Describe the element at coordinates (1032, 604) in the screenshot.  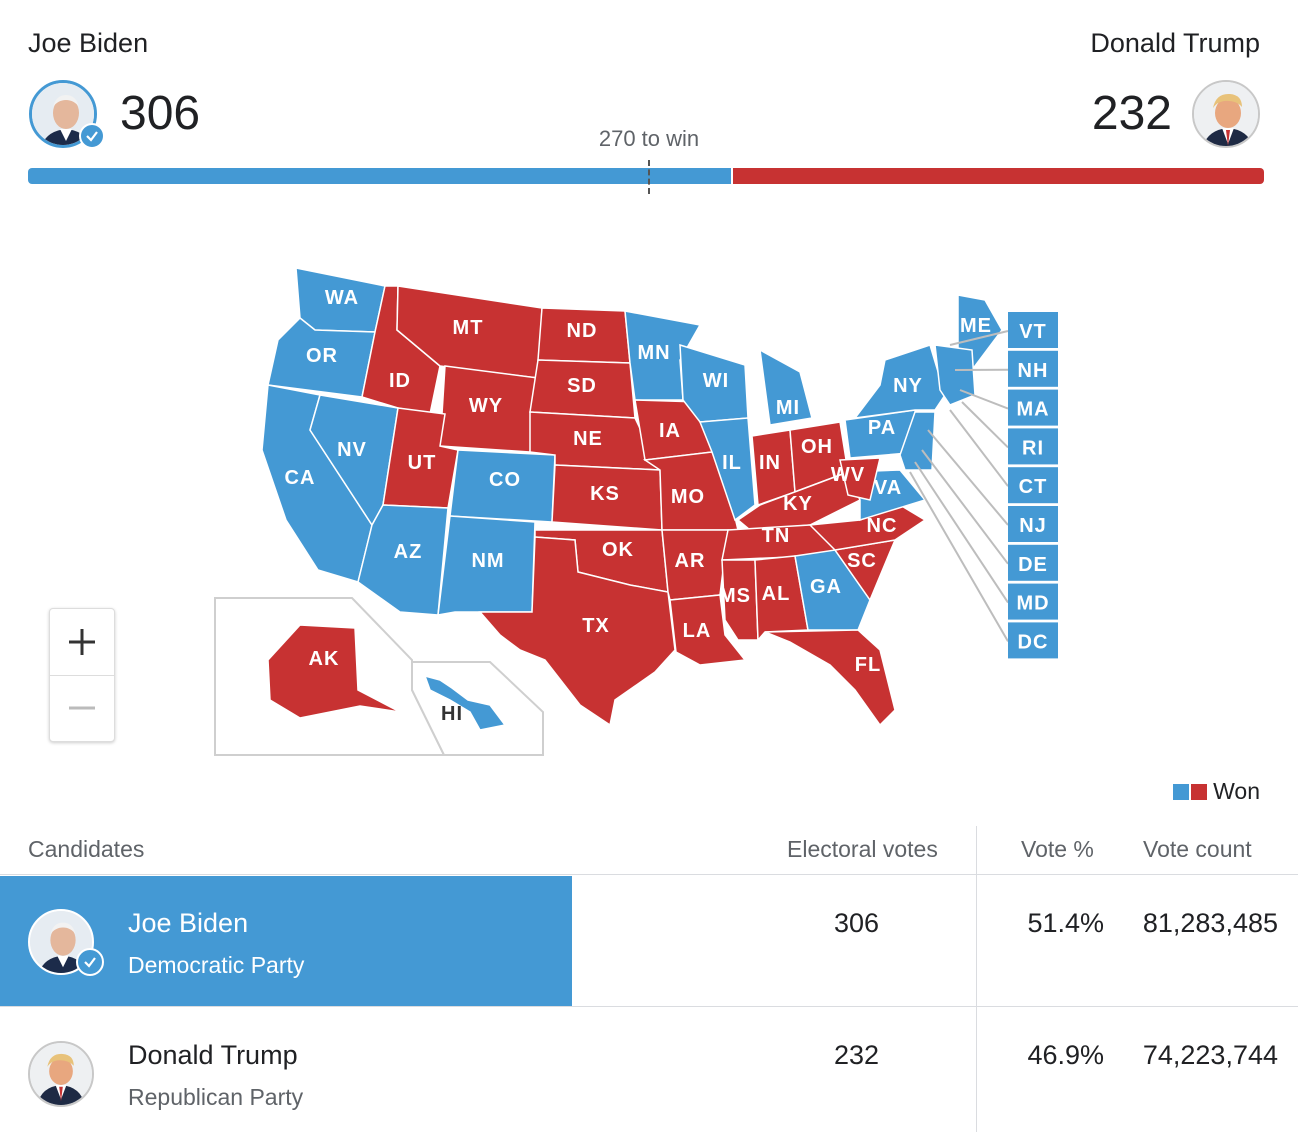
I see `callout-label-md: MD` at that location.